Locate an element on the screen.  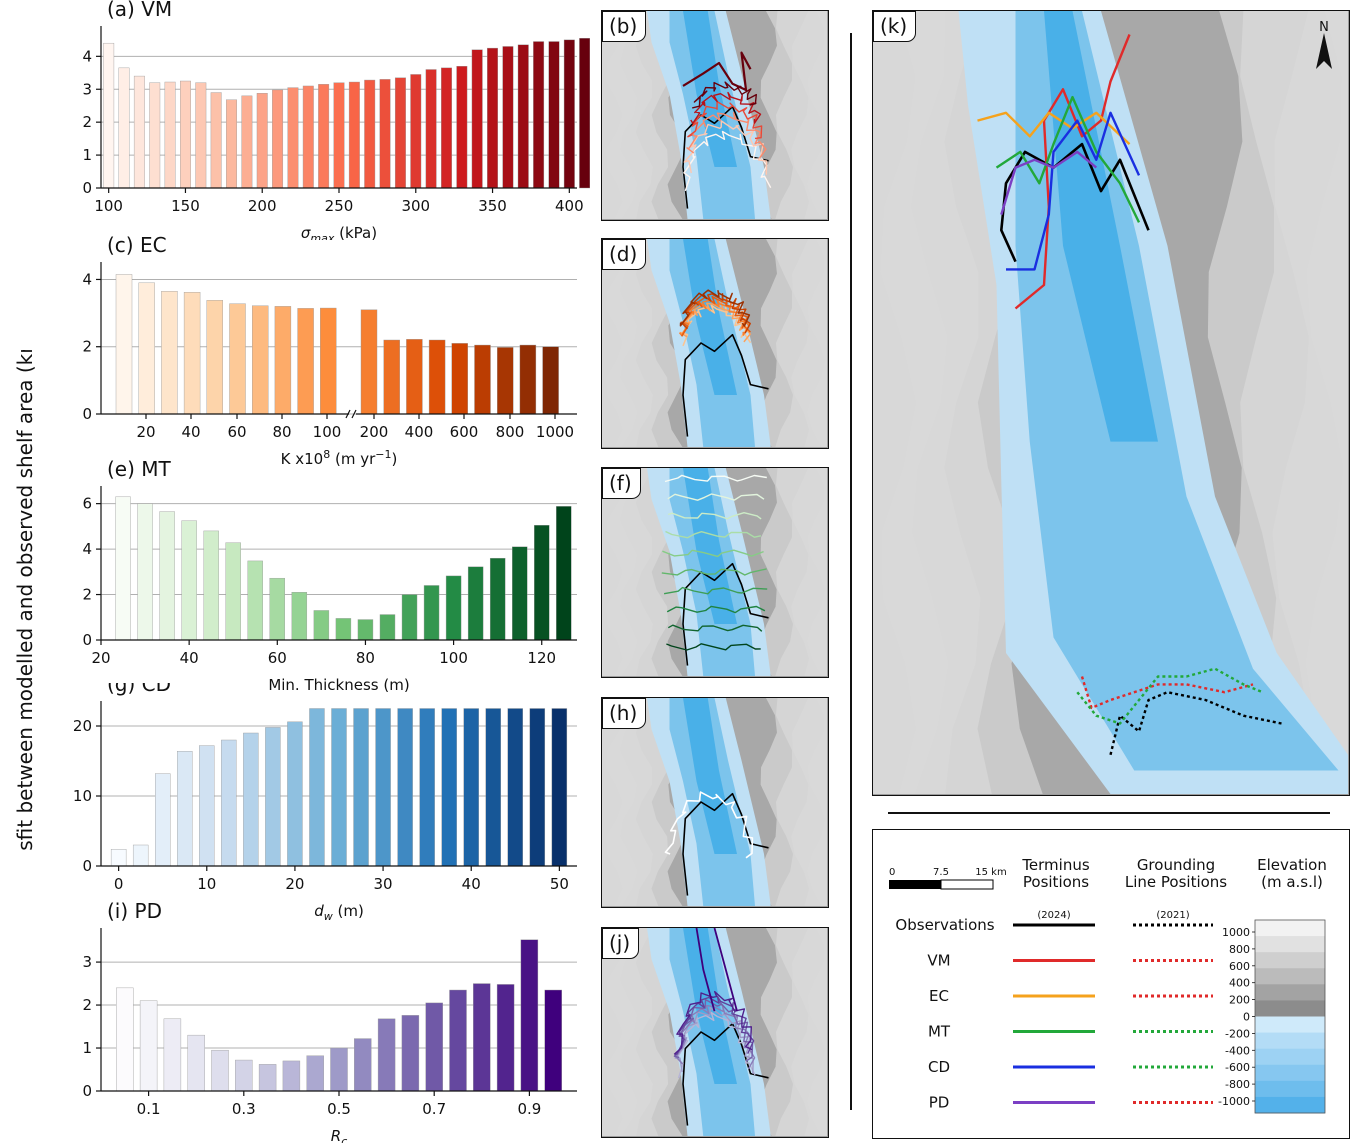
map-panel-j: (j) is located at coordinates (715, 1032).